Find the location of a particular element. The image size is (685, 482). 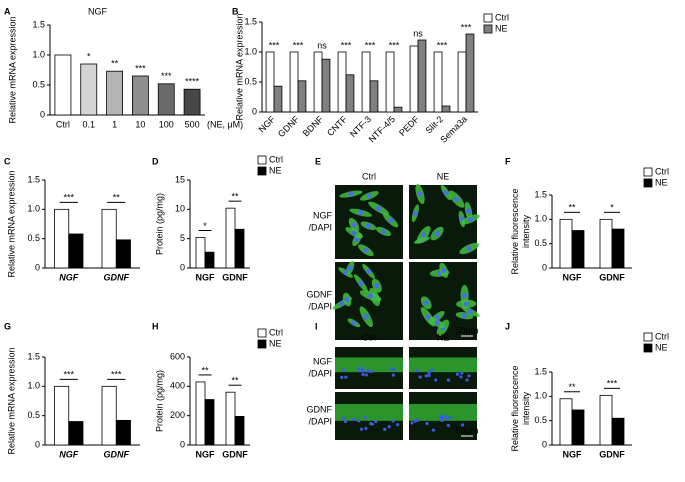

legend-label: Ctrl is located at coordinates (662, 171).